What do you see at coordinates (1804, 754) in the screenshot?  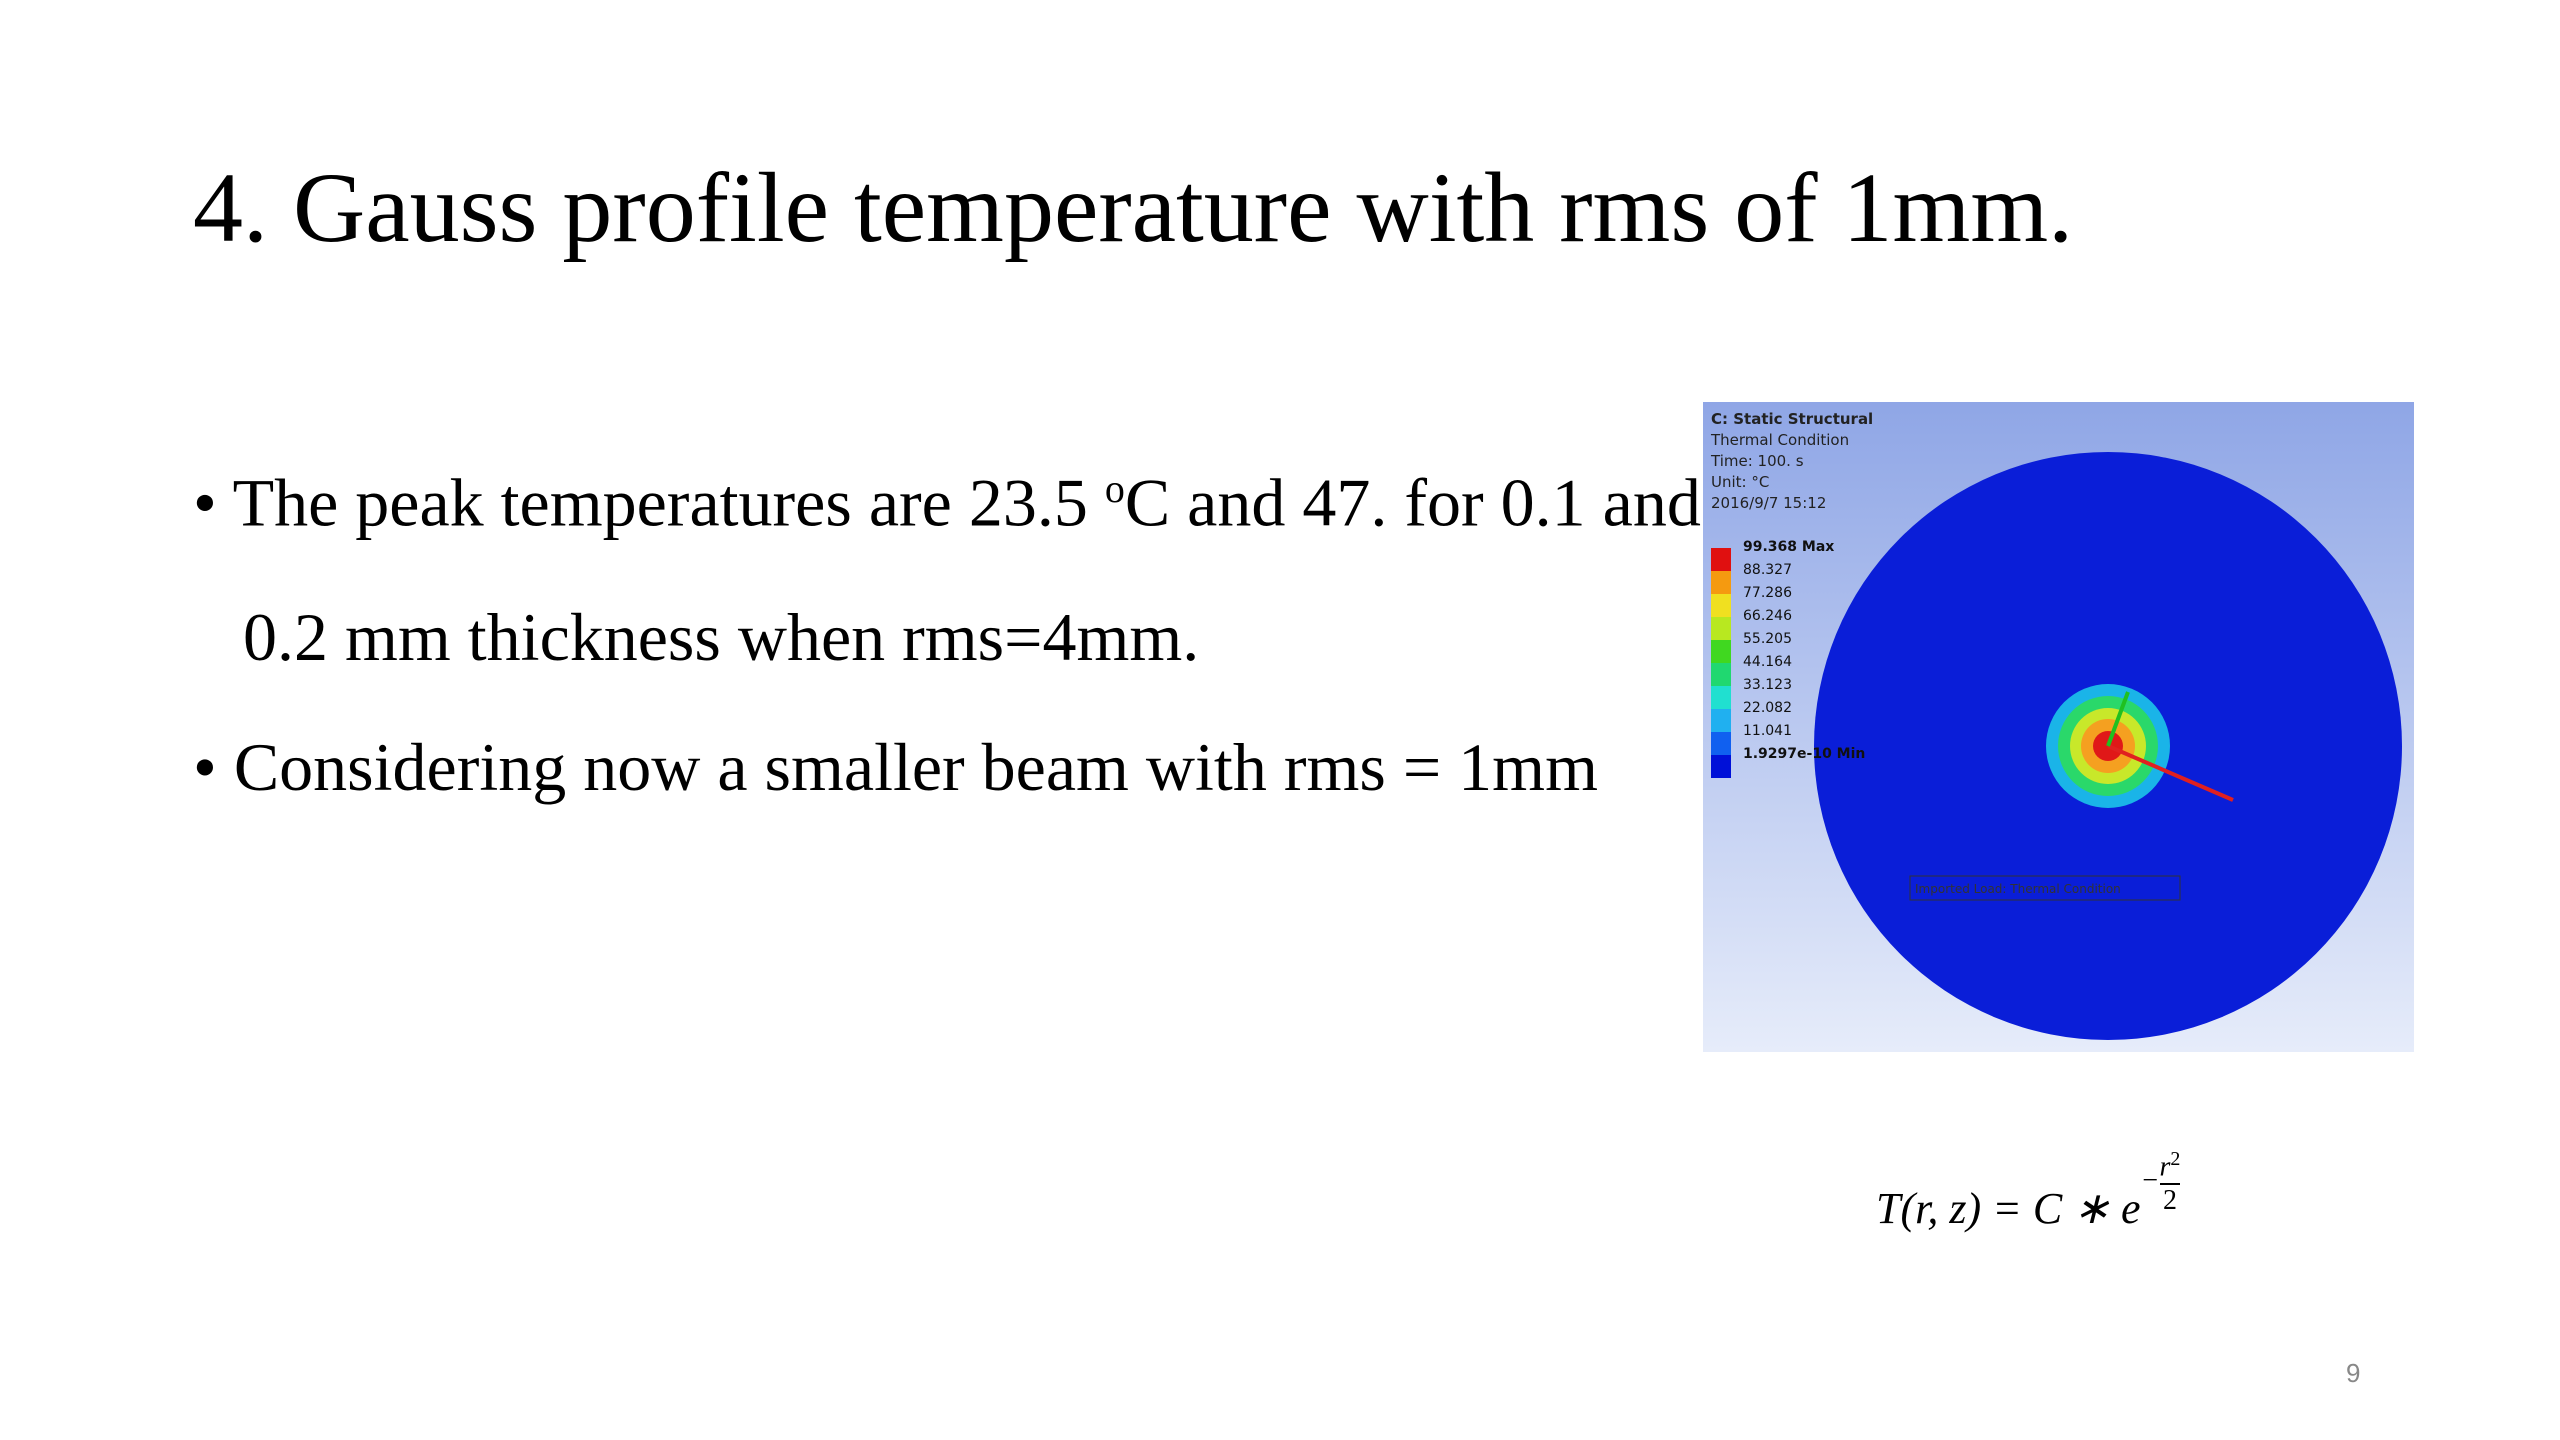 I see `legend-label: 1.9297e-10 Min` at bounding box center [1804, 754].